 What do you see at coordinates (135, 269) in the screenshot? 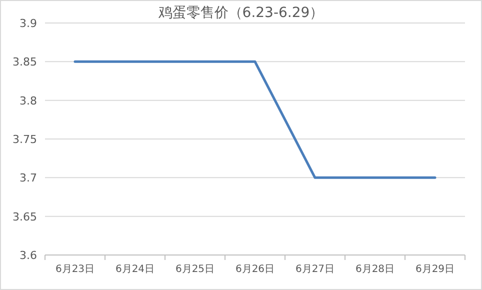
I see `x-tick-label: 6月24日` at bounding box center [135, 269].